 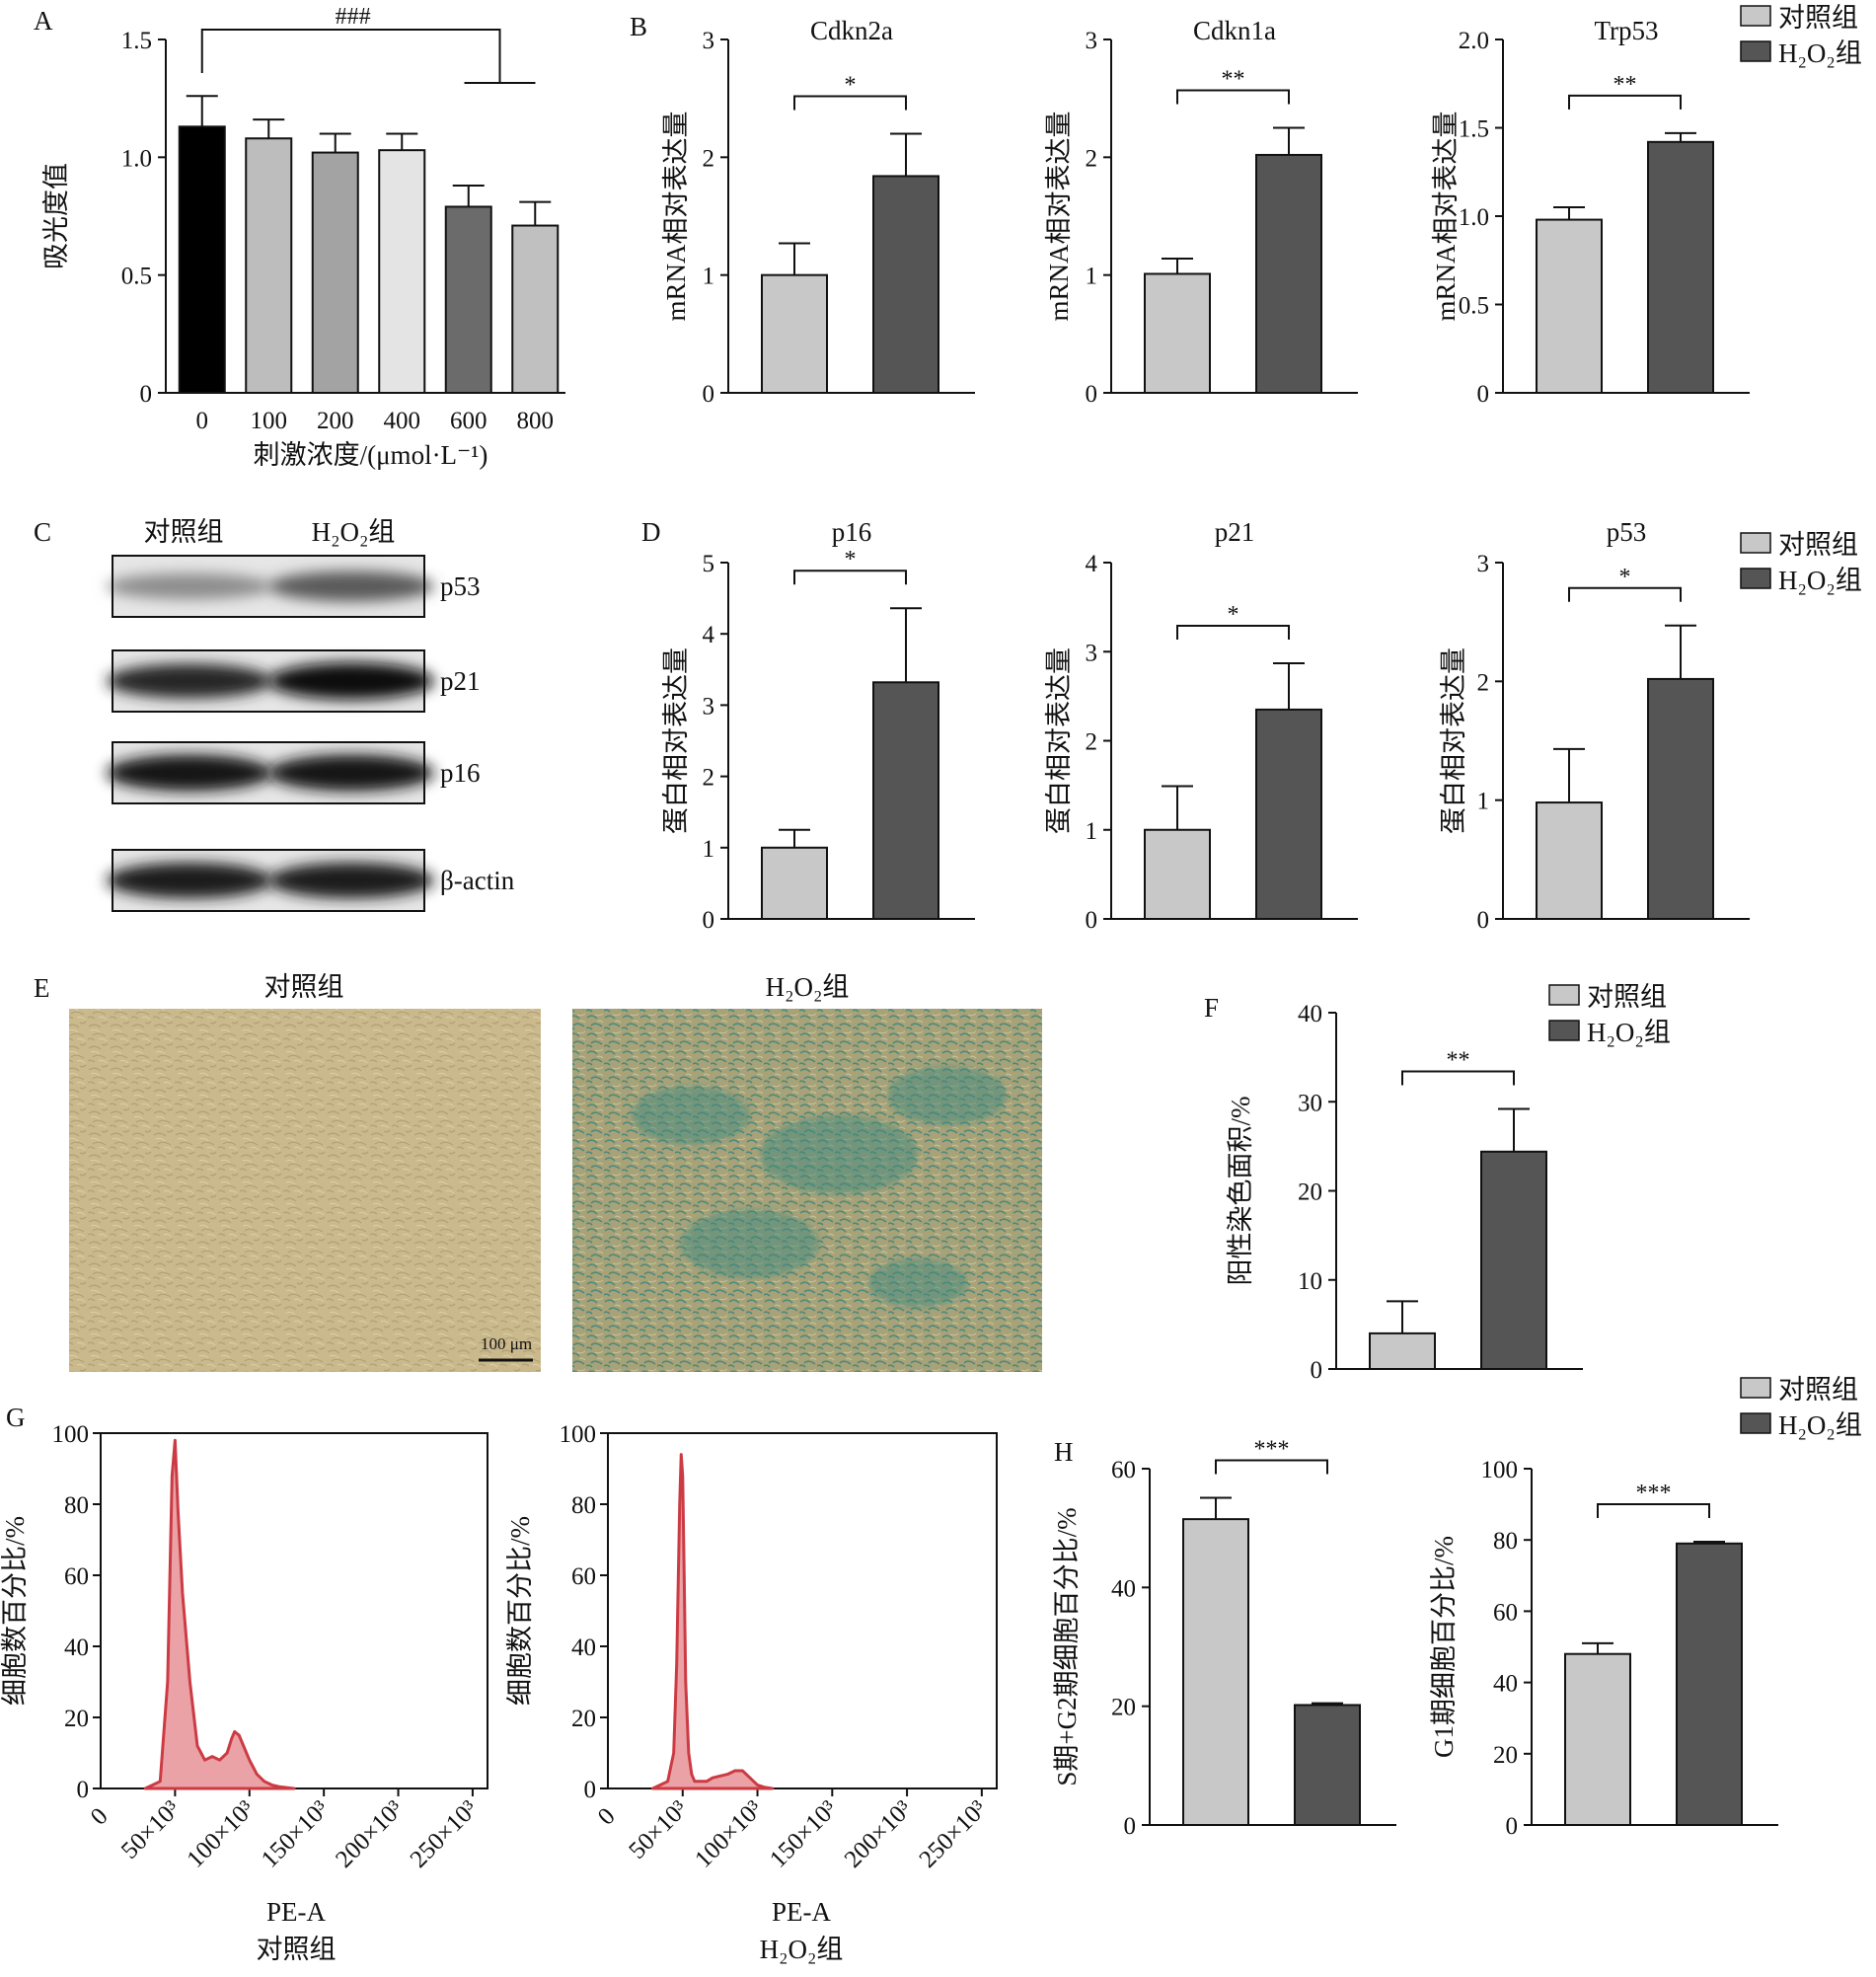 I want to click on x-tick-label: 600, so click(x=469, y=421).